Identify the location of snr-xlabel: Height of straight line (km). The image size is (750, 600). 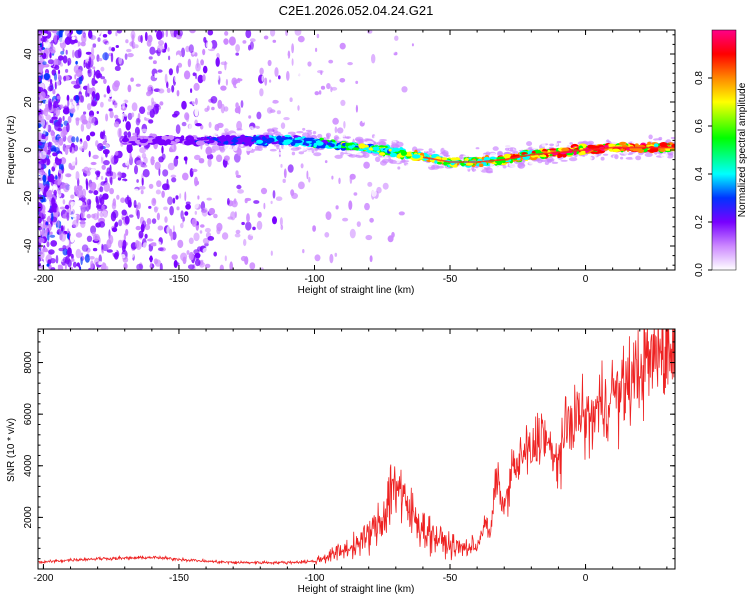
(356, 589).